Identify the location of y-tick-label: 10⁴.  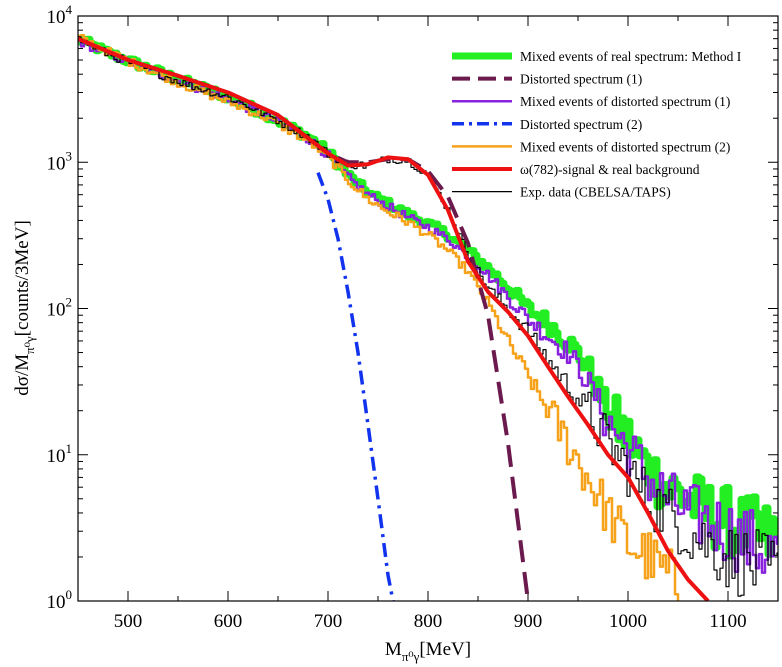
(60, 15).